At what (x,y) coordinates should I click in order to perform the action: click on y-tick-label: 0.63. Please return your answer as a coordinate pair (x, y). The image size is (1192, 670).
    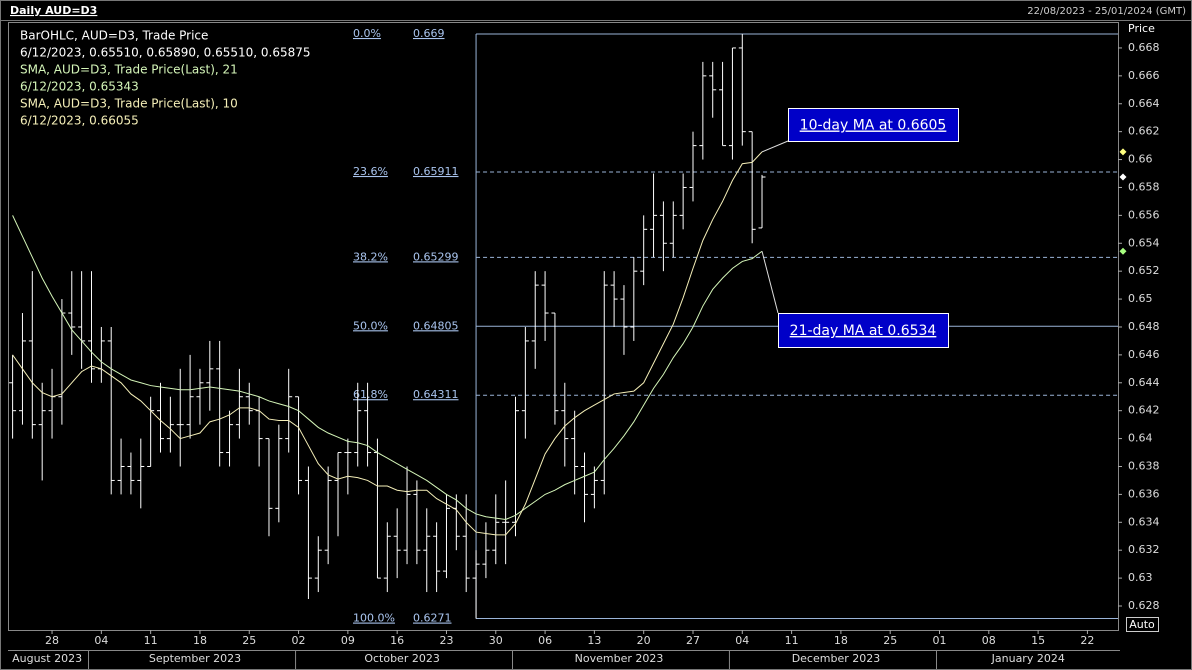
    Looking at the image, I should click on (1140, 577).